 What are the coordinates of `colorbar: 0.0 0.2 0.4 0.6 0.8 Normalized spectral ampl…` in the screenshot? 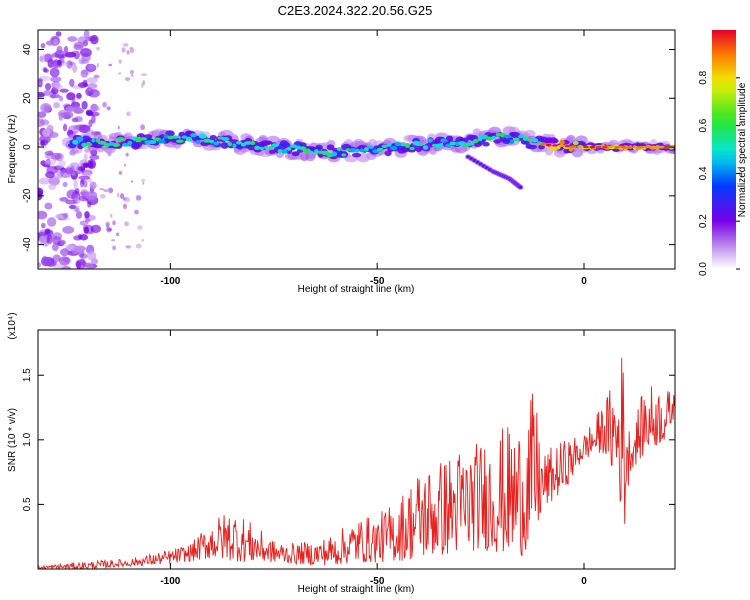 It's located at (723, 153).